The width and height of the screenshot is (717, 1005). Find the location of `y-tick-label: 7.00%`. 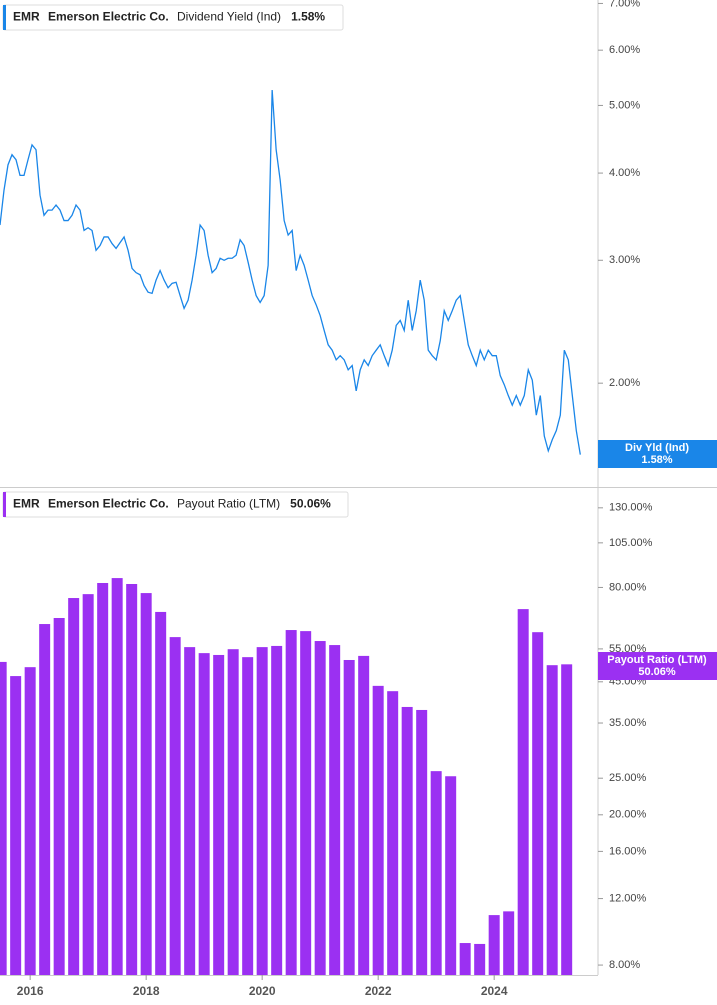

y-tick-label: 7.00% is located at coordinates (624, 4).